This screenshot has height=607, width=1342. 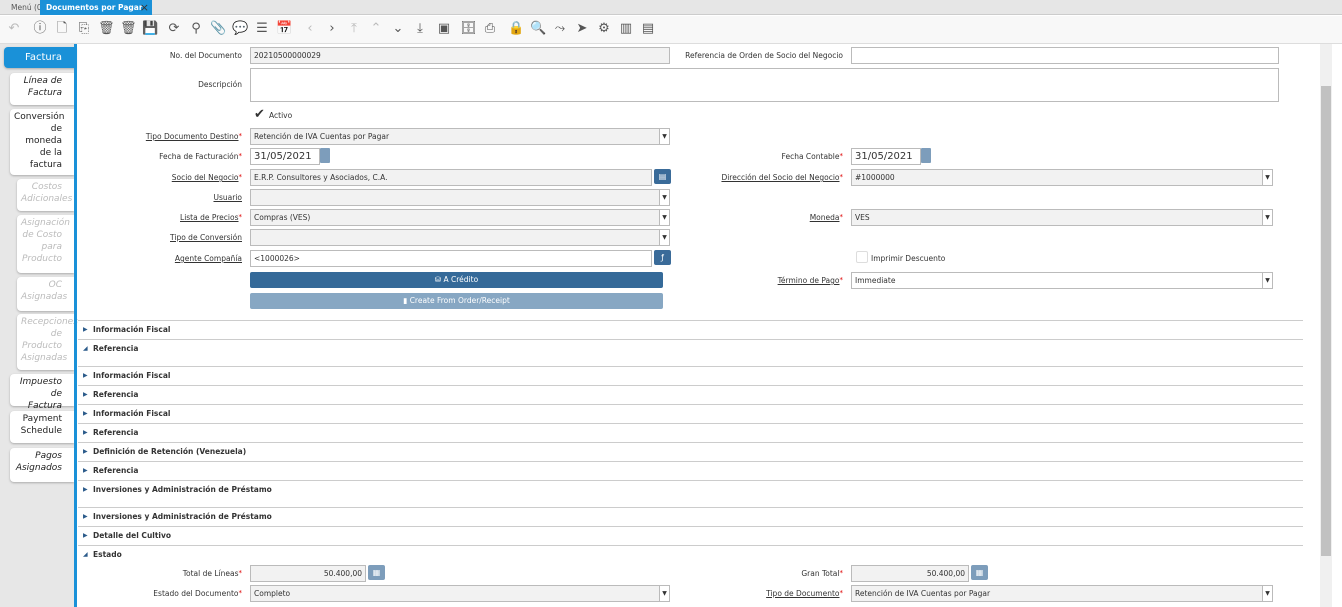 I want to click on delete-selection-icon: 🗑, so click(x=128, y=28).